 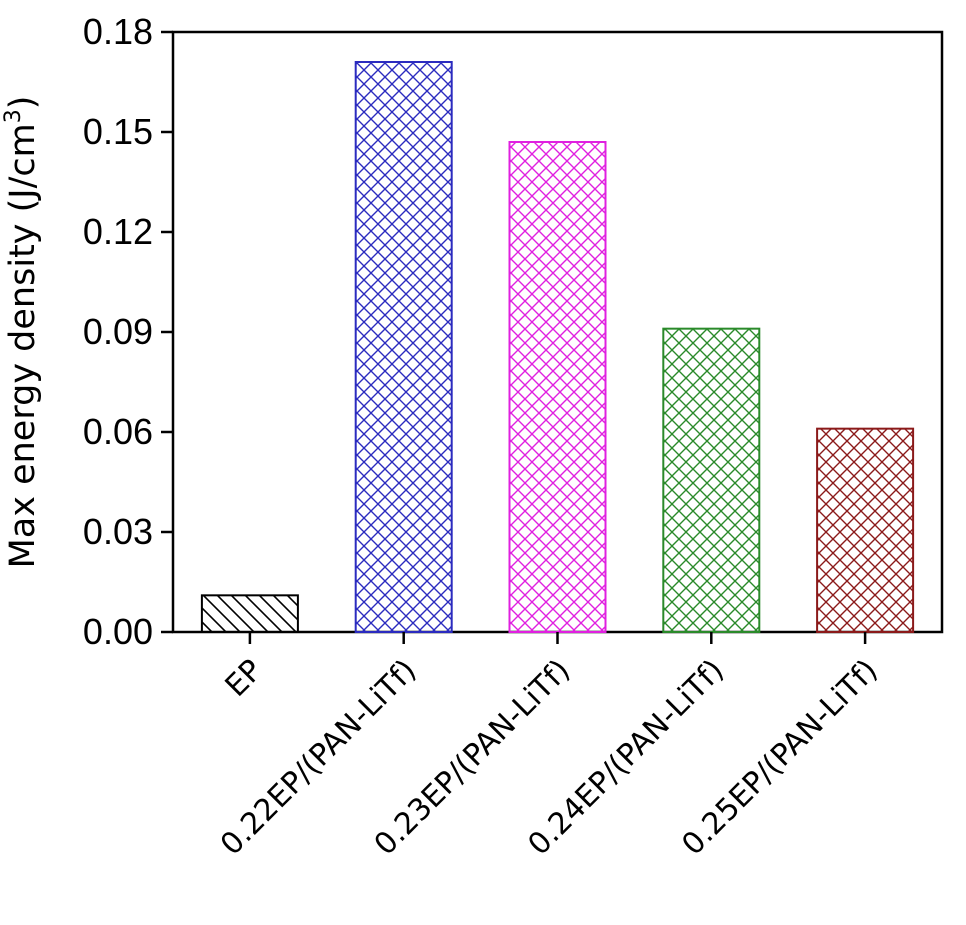 What do you see at coordinates (118, 631) in the screenshot?
I see `y-tick-label: 0.00` at bounding box center [118, 631].